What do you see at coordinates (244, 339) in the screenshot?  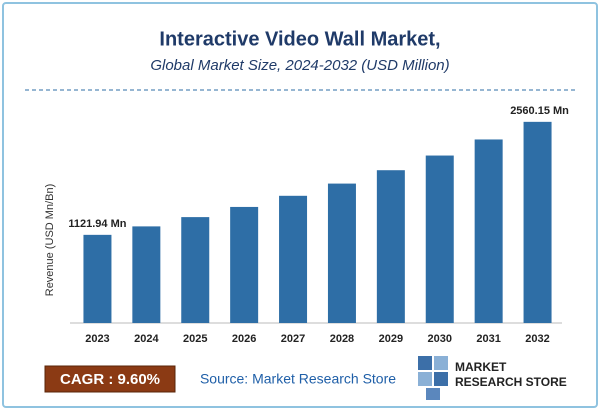 I see `x-tick-label: 2026` at bounding box center [244, 339].